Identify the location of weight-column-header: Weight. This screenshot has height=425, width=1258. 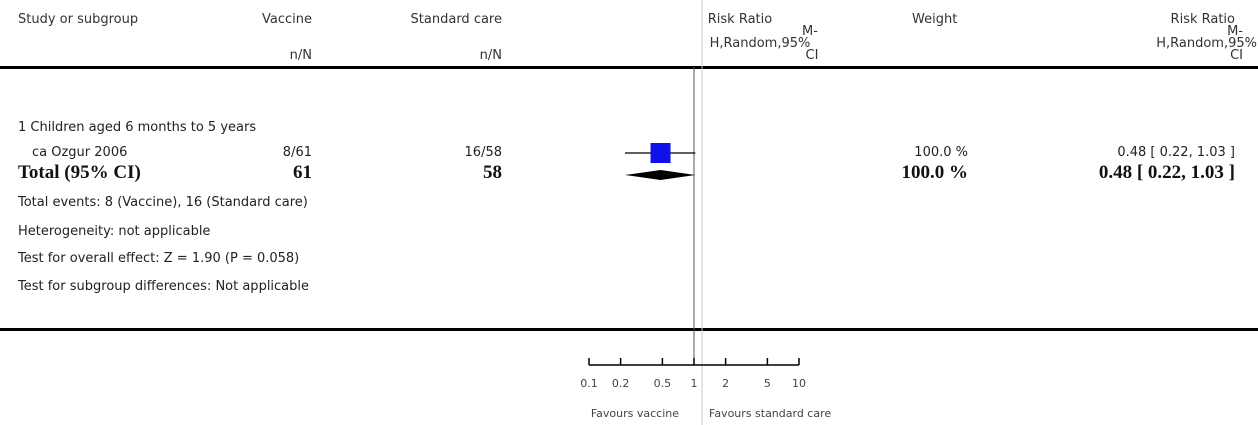
(935, 19).